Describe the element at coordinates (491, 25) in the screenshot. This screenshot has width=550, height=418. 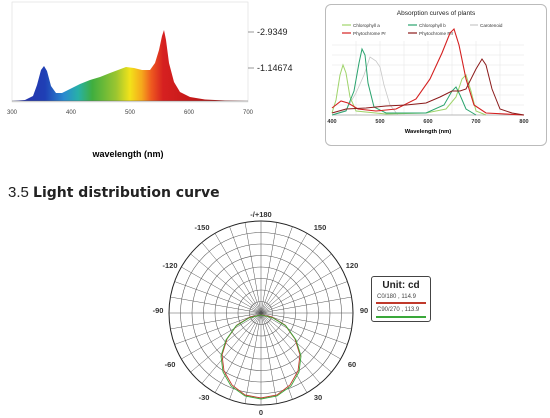
I see `legend-label: Carotenoid` at that location.